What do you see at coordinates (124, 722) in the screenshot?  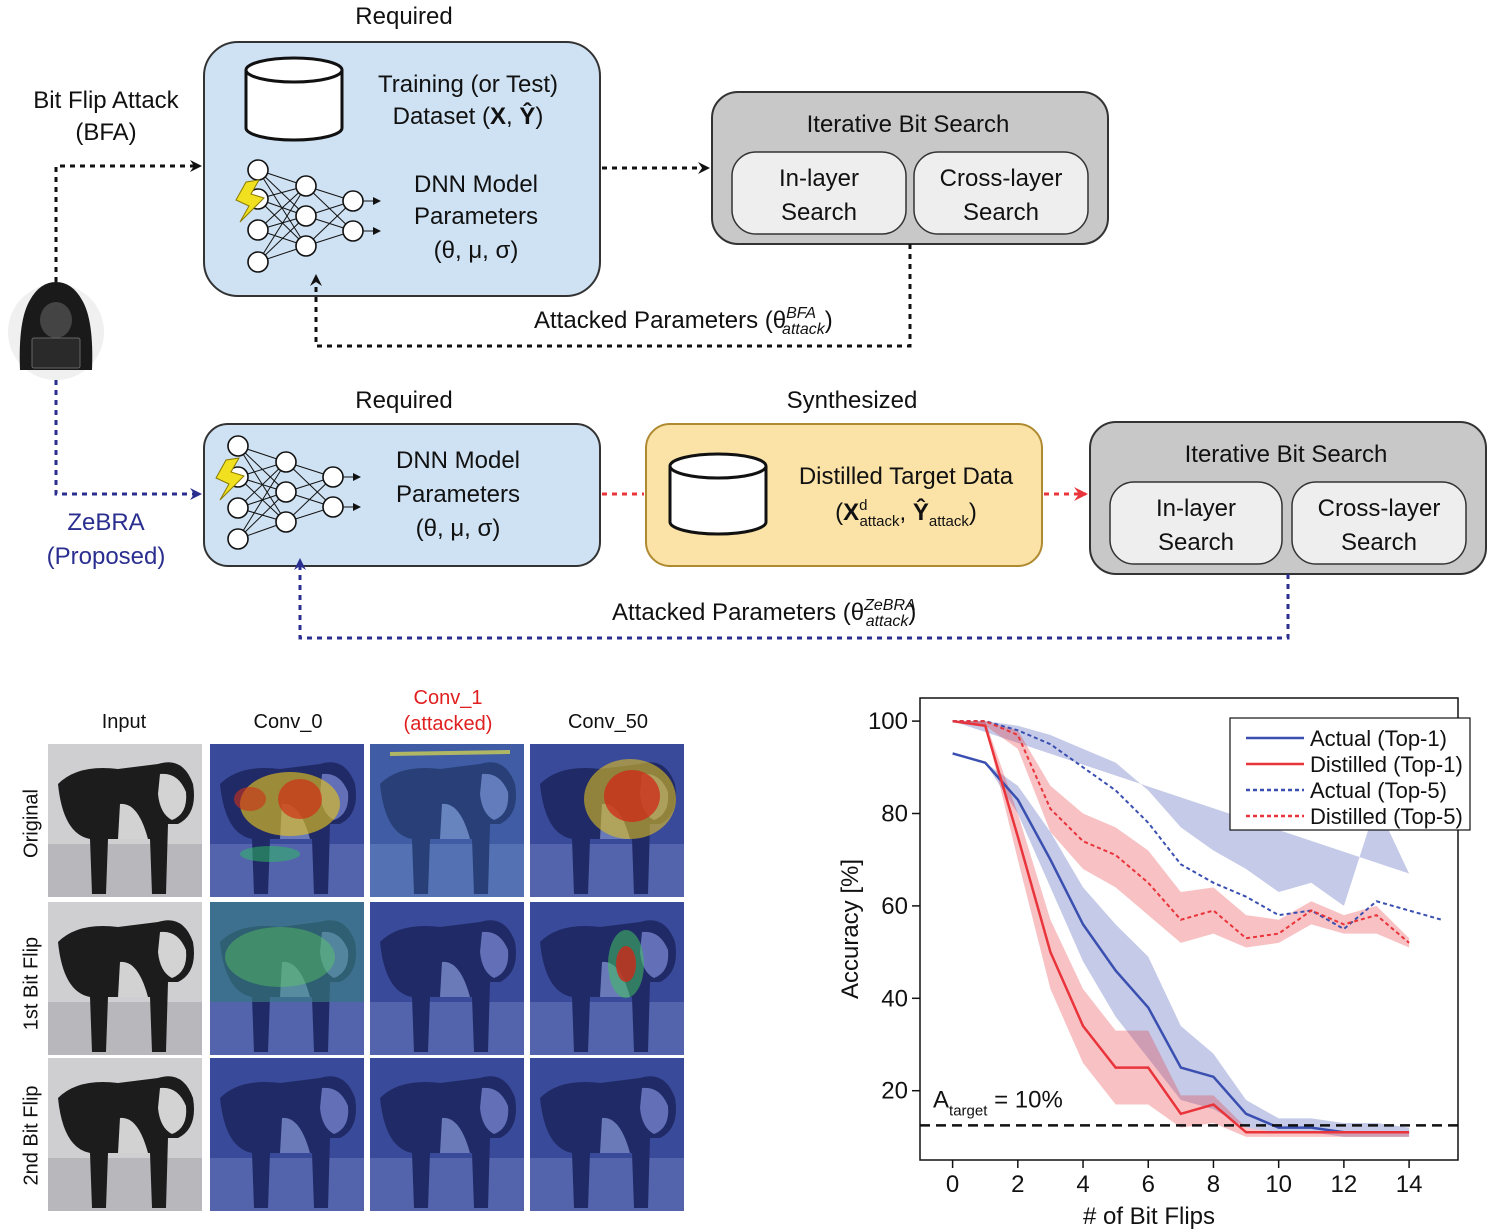 I see `col-header-input: Input` at bounding box center [124, 722].